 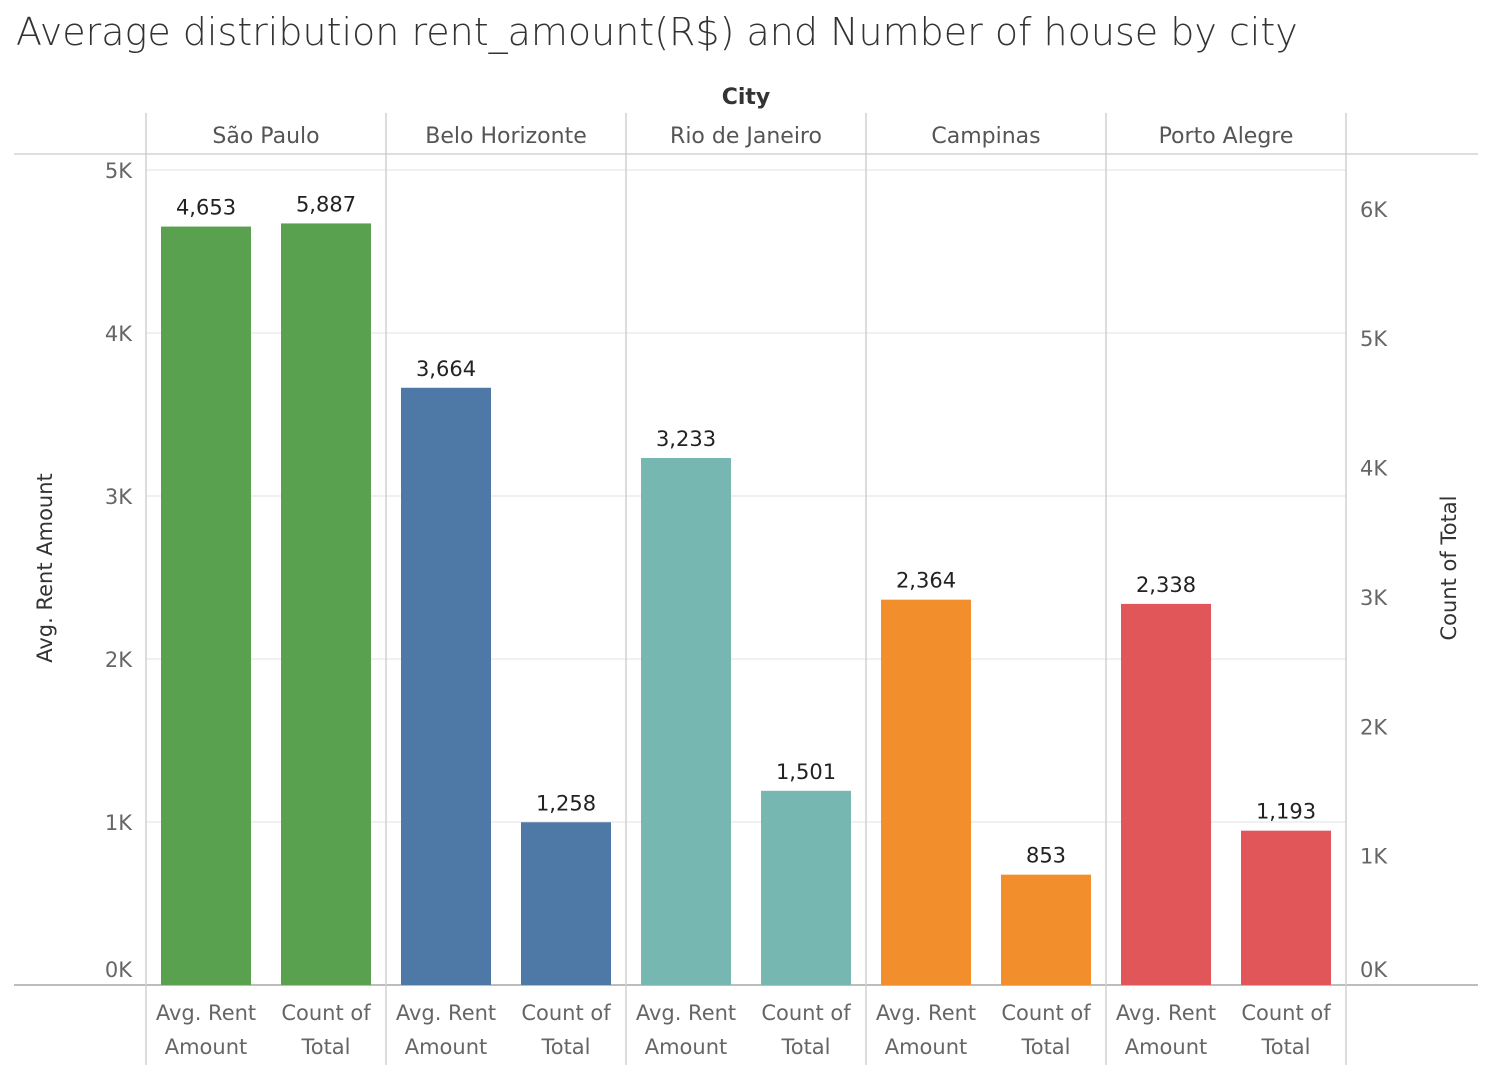 What do you see at coordinates (119, 497) in the screenshot?
I see `left-tick-label: 3K` at bounding box center [119, 497].